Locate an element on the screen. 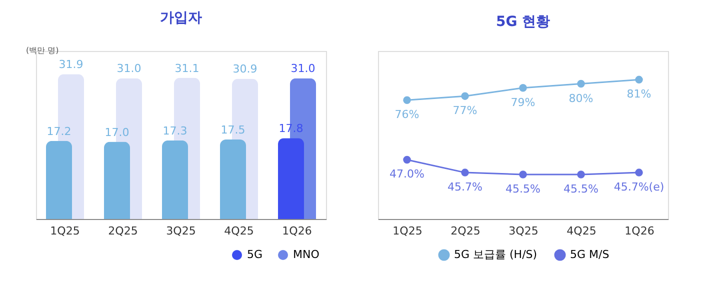  data-label: 47.0% is located at coordinates (407, 174).